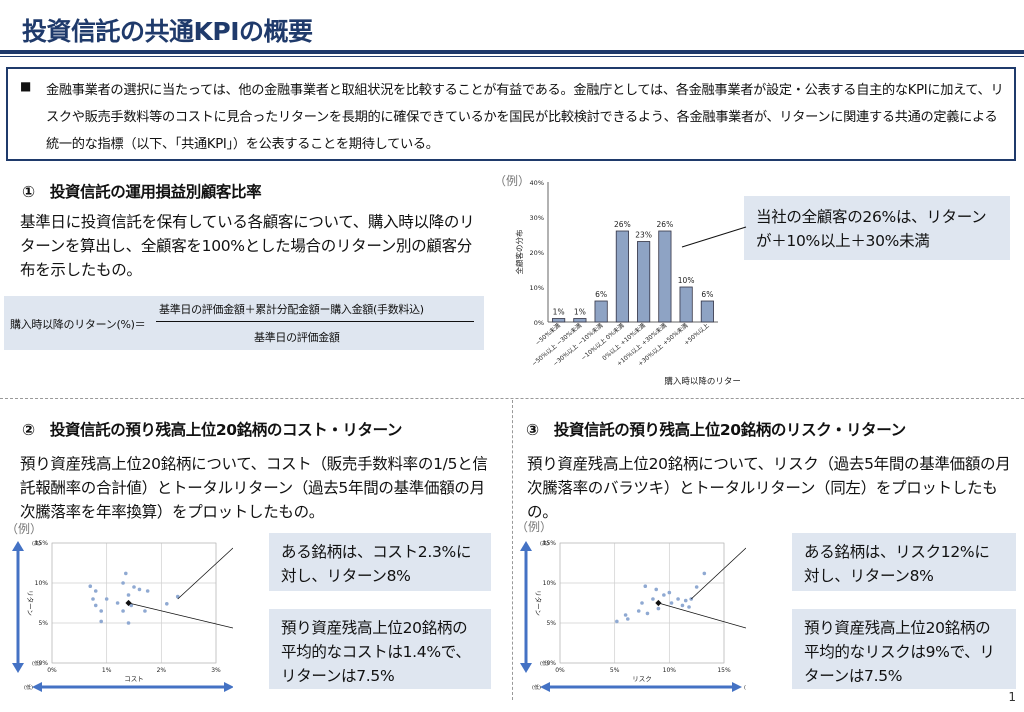 The height and width of the screenshot is (712, 1024). What do you see at coordinates (291, 309) in the screenshot?
I see `formula-numerator: 基準日の評価金額＋累計分配金額ー購入金額(手数料込)` at bounding box center [291, 309].